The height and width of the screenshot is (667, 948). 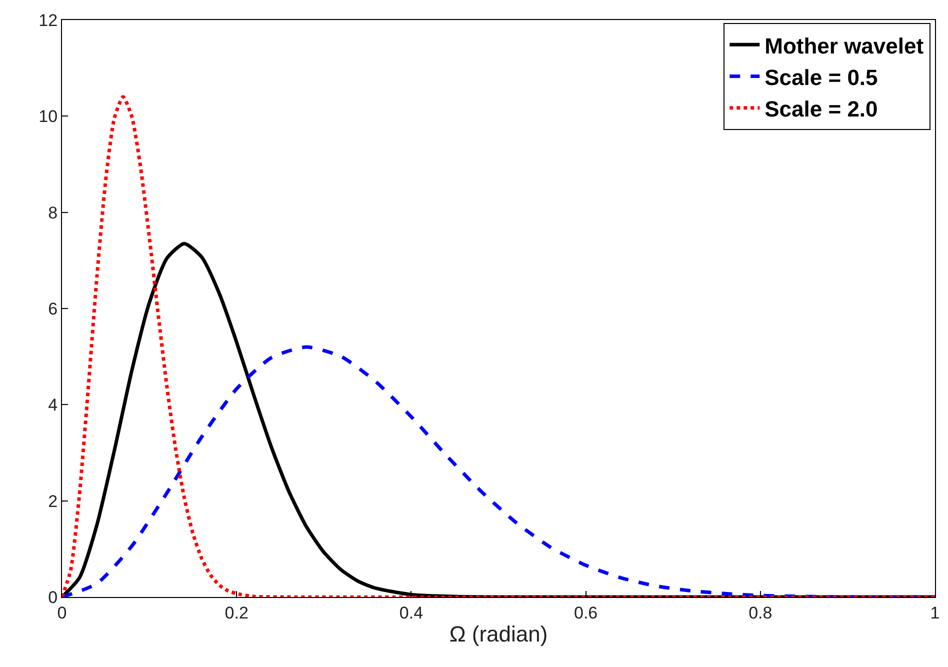 I want to click on y-tick-label: 12, so click(x=48, y=20).